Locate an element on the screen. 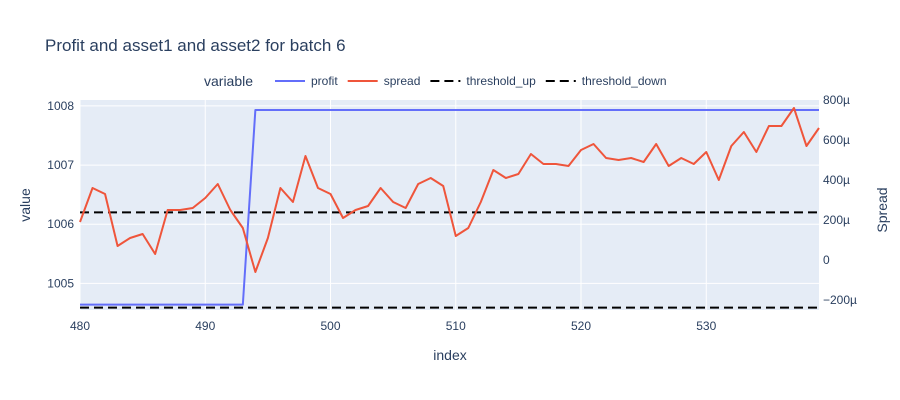 The height and width of the screenshot is (400, 900). x-tick-label: 480 is located at coordinates (80, 326).